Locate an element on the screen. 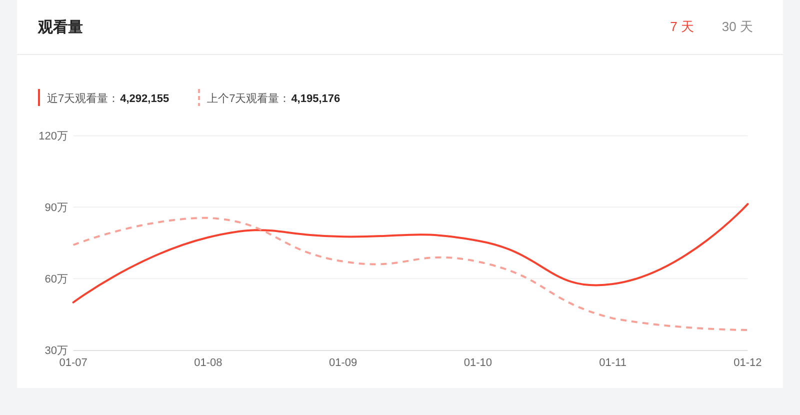 This screenshot has width=800, height=415. x-tick-label: 01-12 is located at coordinates (748, 363).